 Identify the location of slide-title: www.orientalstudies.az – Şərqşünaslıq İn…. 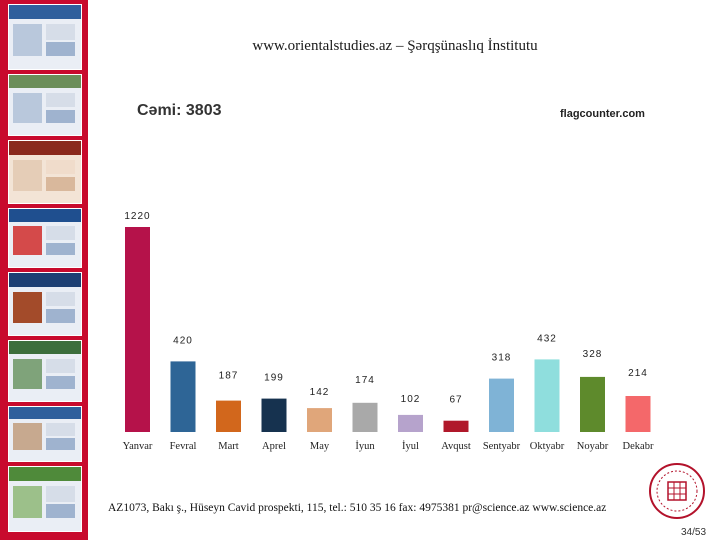
(395, 46).